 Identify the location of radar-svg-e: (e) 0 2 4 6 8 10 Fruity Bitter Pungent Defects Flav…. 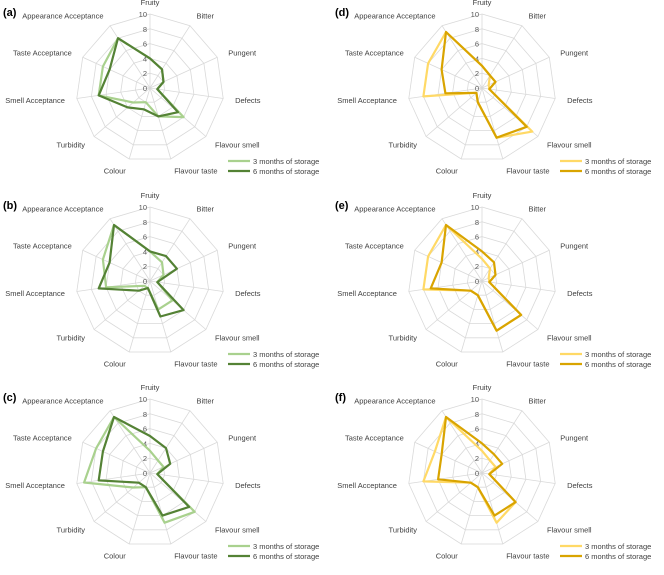
(493, 280).